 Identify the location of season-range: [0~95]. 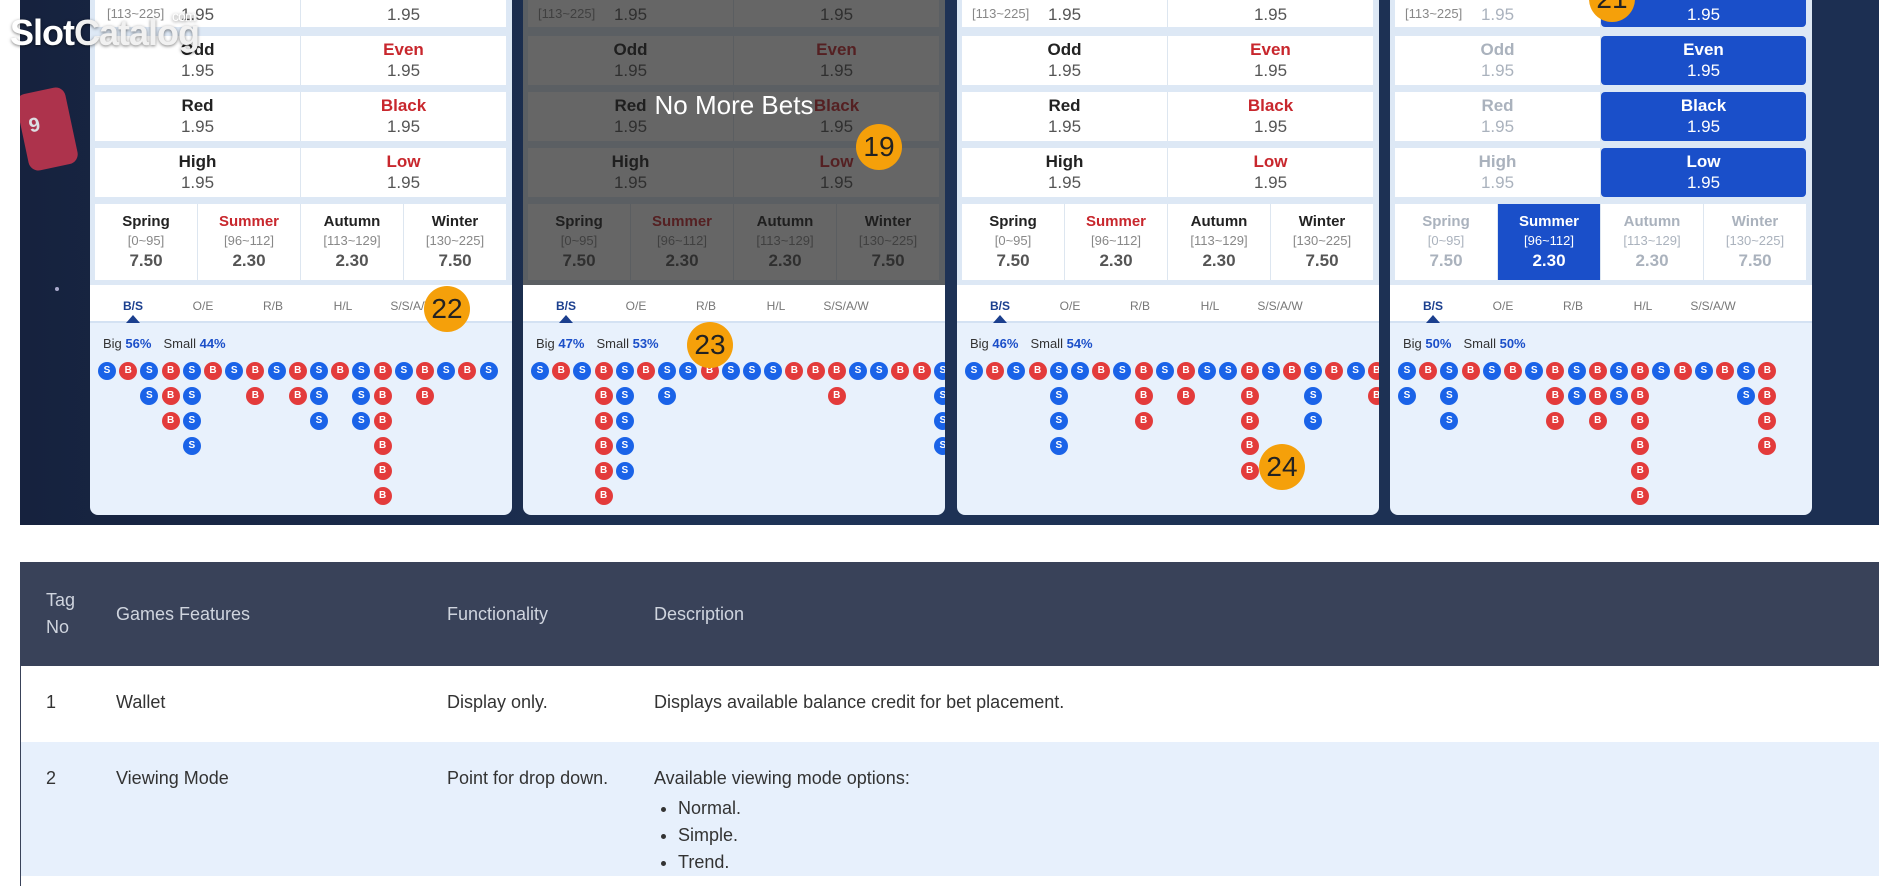
(1013, 240).